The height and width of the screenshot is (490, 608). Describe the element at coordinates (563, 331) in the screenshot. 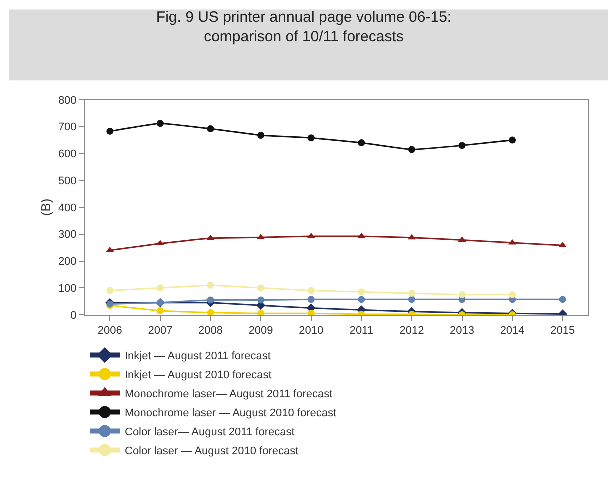

I see `x-tick-label: 2015` at that location.